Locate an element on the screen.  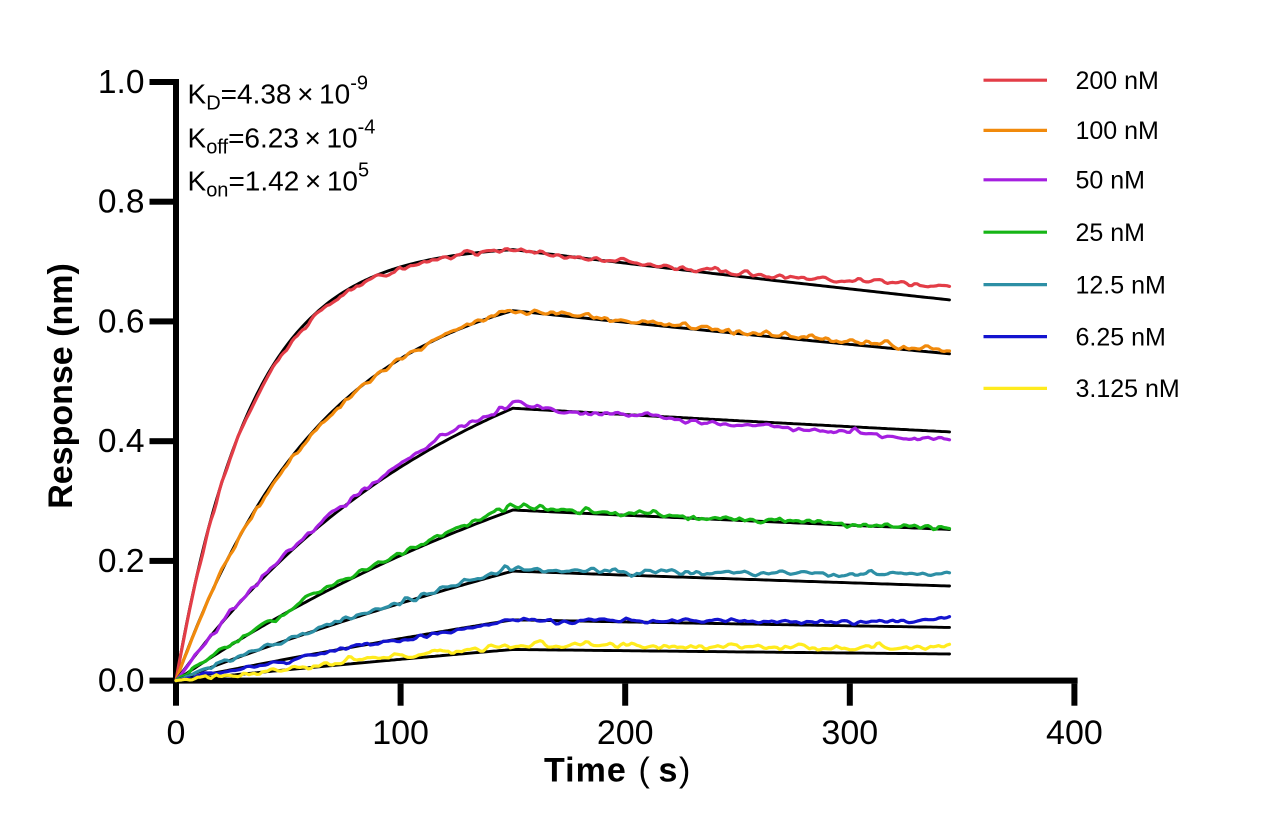
svg-text: 300 is located at coordinates (849, 733).